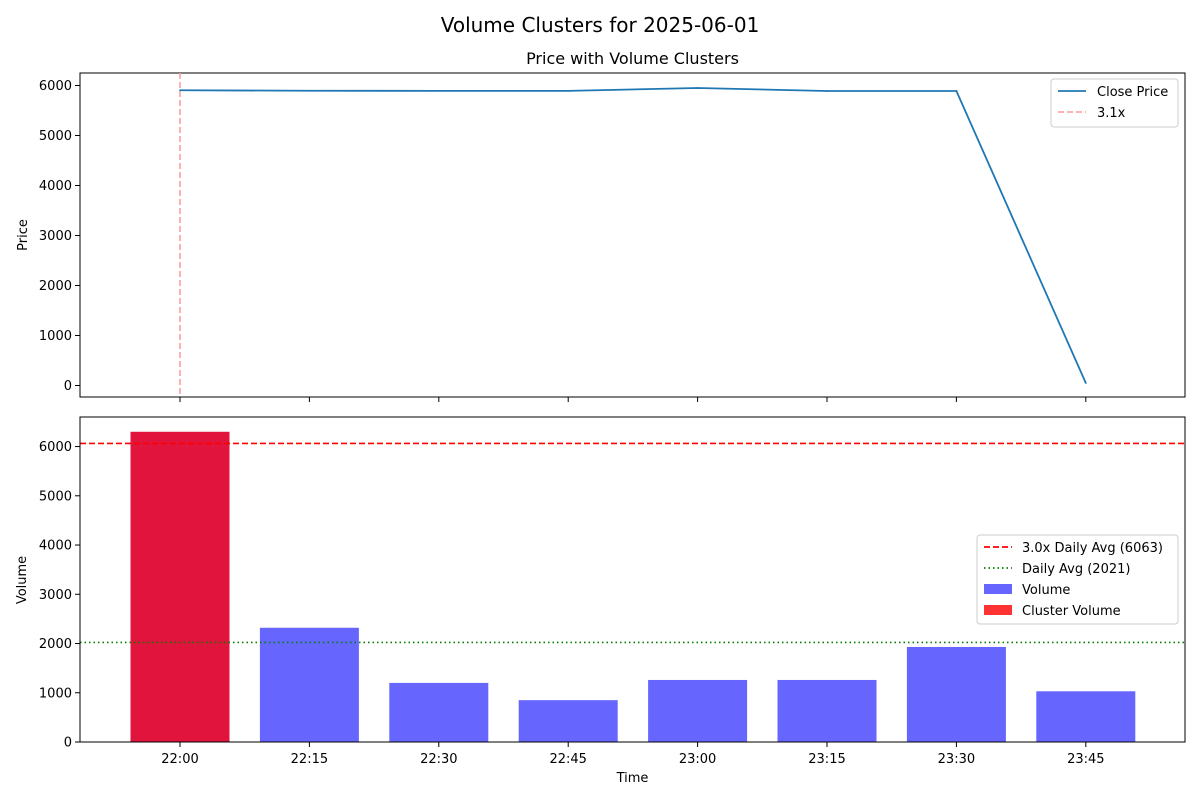 This screenshot has width=1200, height=800. What do you see at coordinates (600, 25) in the screenshot?
I see `figure-title: Volume Clusters for 2025-06-01` at bounding box center [600, 25].